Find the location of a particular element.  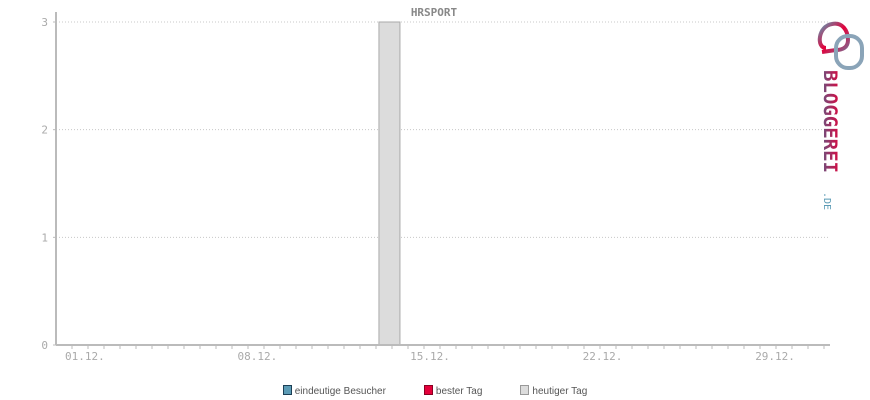

y-tick-label: 2 is located at coordinates (44, 130).